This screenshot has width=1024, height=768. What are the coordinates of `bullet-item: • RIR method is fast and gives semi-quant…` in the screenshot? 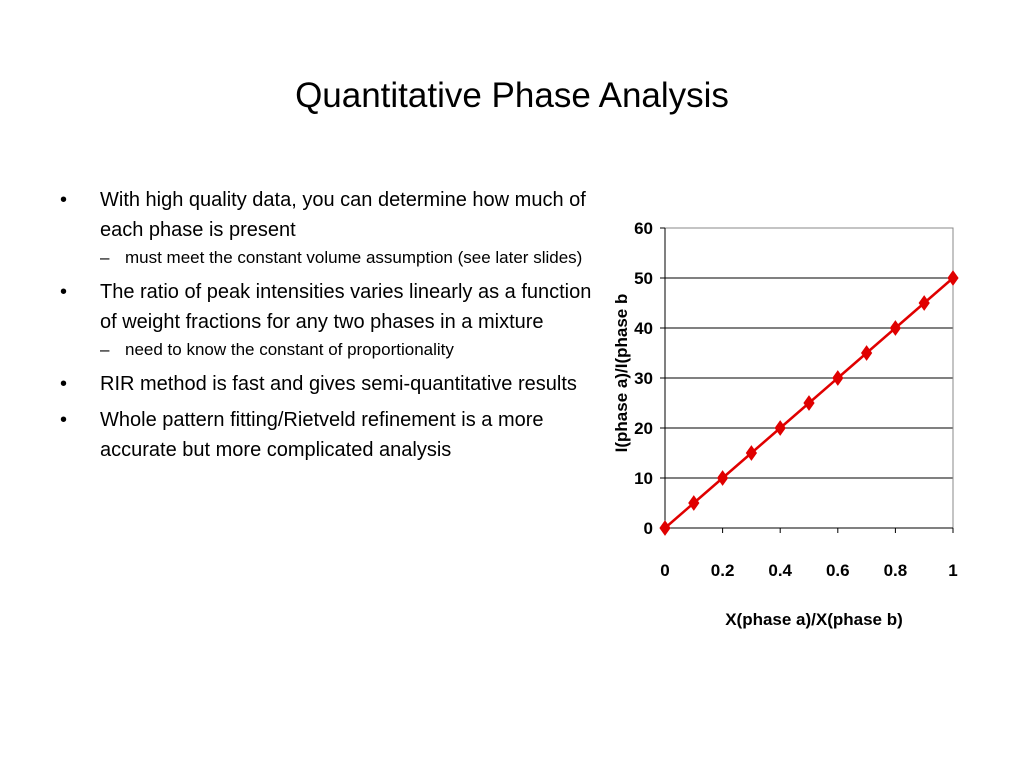 It's located at (330, 384).